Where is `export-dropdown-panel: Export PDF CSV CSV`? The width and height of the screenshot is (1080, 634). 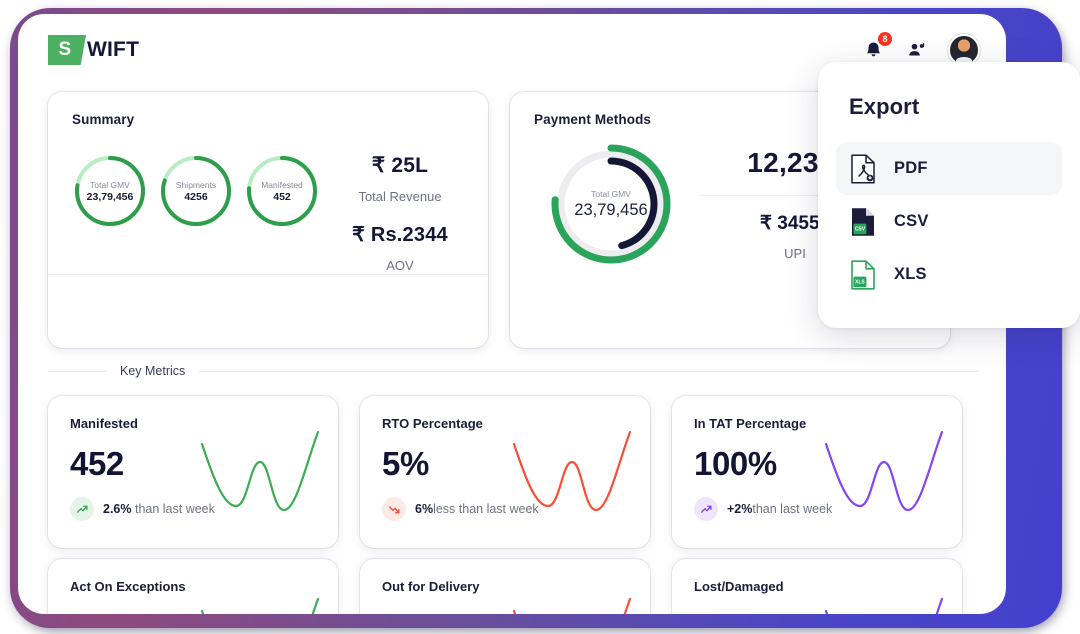
export-dropdown-panel: Export PDF CSV CSV is located at coordinates (949, 195).